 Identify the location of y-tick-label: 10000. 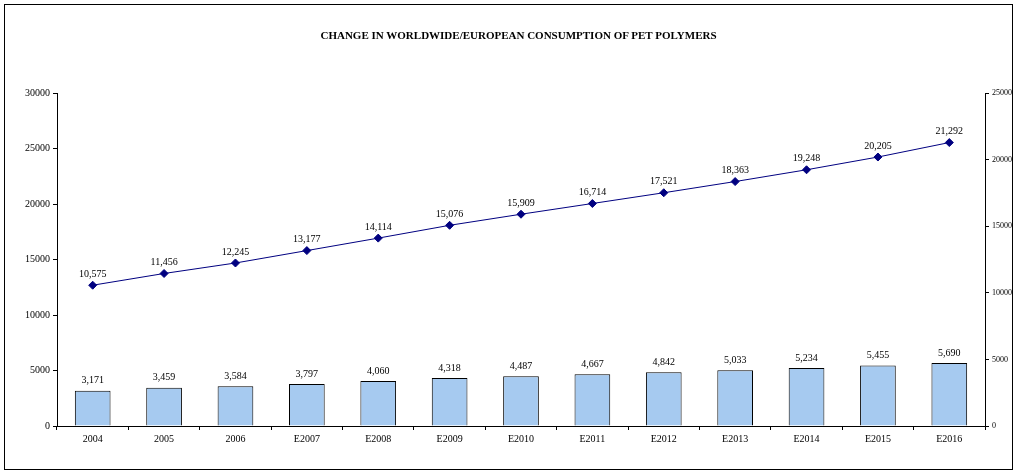
(37, 314).